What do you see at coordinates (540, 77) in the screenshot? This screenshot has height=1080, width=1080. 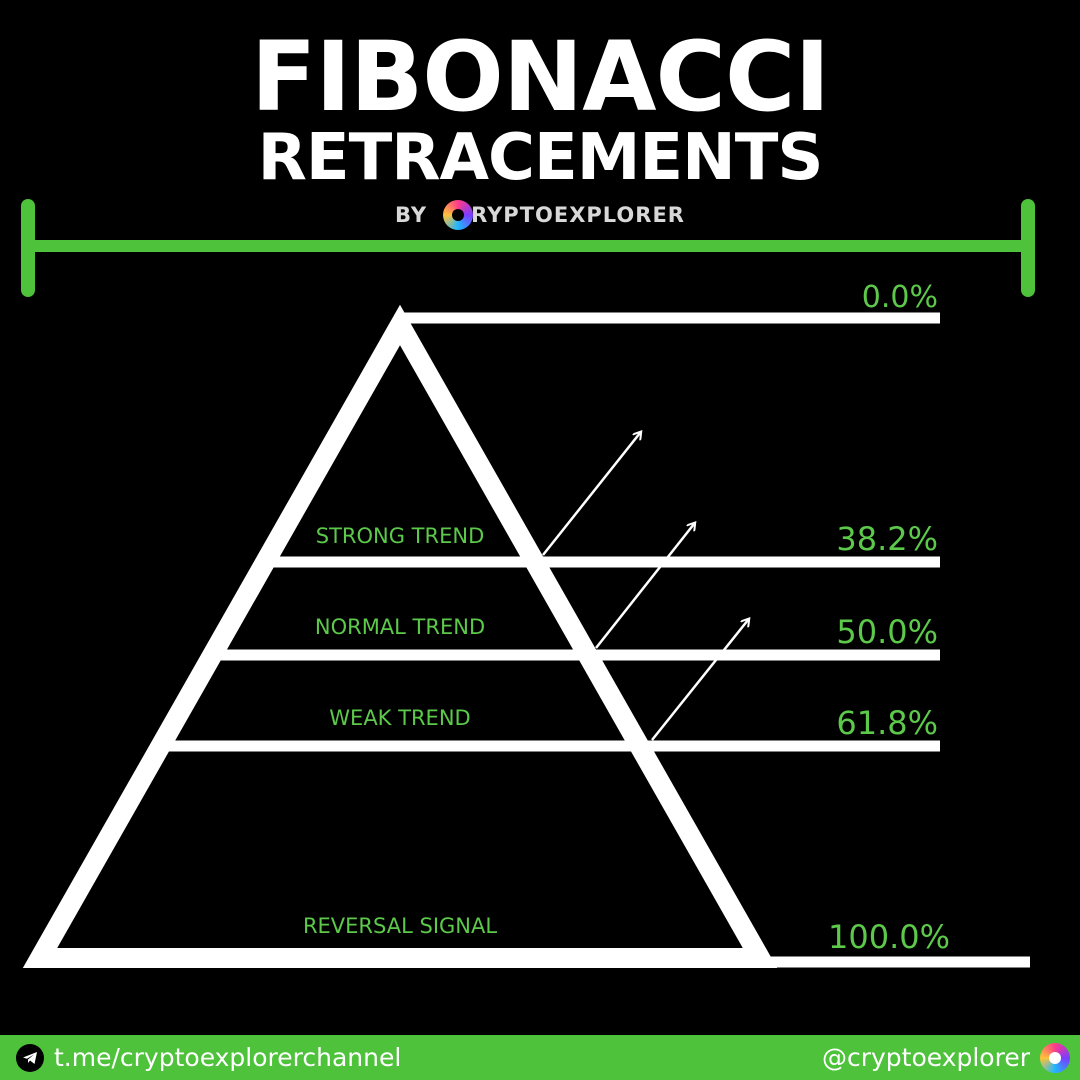 I see `title-line-1: FIBONACCI` at bounding box center [540, 77].